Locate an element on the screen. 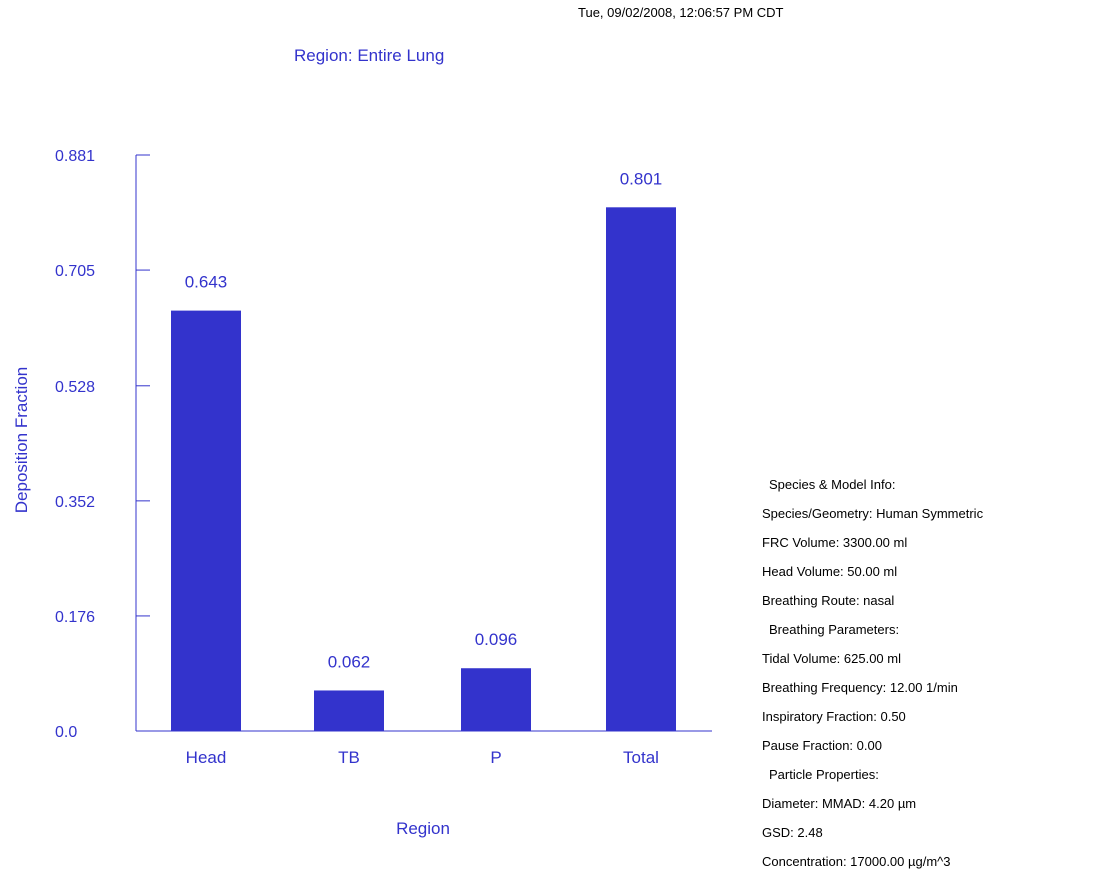 The image size is (1104, 895). inspiratory-fraction: Inspiratory Fraction: 0.50 is located at coordinates (834, 716).